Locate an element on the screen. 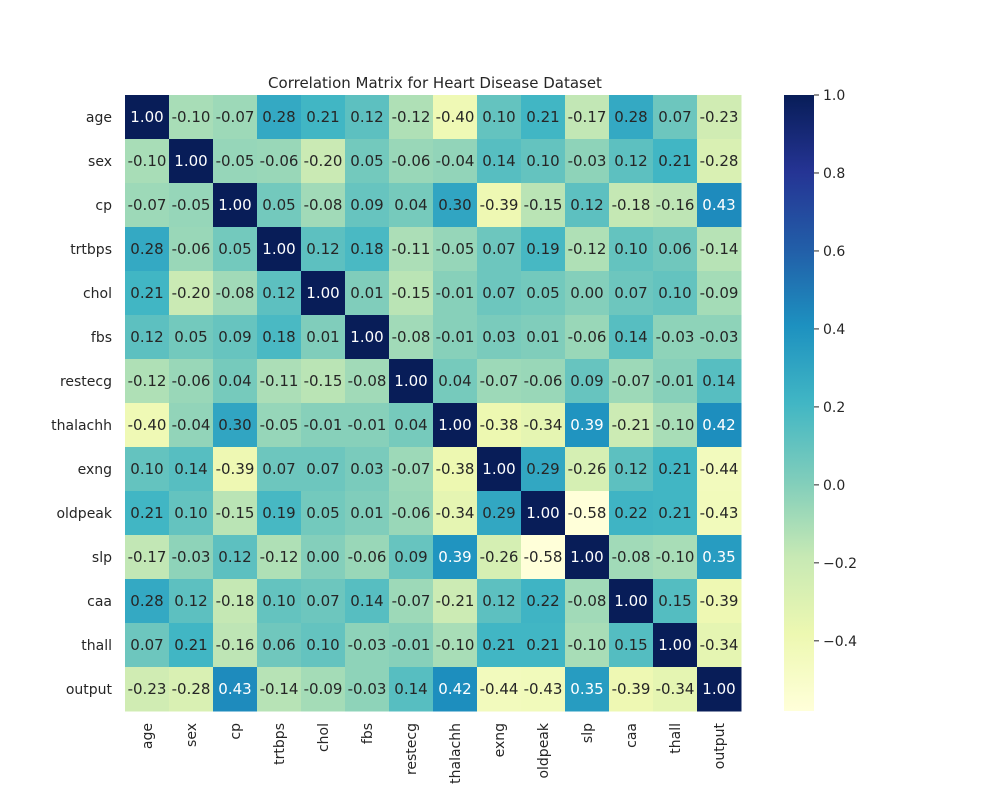 The image size is (1000, 800). cell-value-label: -0.12 is located at coordinates (147, 381).